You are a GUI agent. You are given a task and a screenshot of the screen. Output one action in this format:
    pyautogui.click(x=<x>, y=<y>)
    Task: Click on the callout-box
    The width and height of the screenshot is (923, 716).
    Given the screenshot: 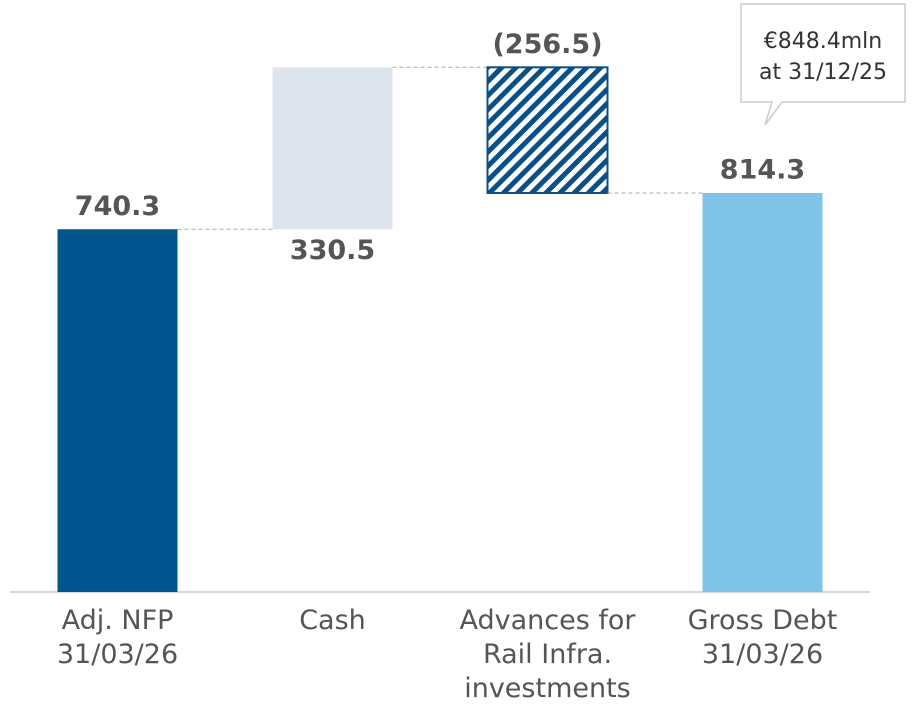 What is the action you would take?
    pyautogui.click(x=823, y=64)
    